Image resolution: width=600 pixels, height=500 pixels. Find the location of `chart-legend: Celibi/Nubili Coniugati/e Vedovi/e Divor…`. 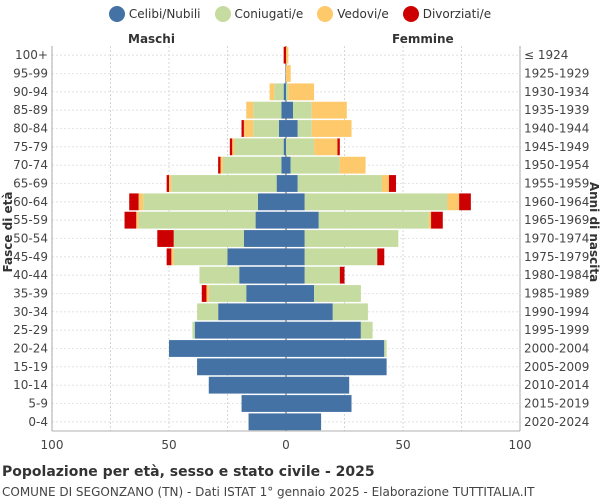

chart-legend: Celibi/Nubili Coniugati/e Vedovi/e Divor… is located at coordinates (300, 14).